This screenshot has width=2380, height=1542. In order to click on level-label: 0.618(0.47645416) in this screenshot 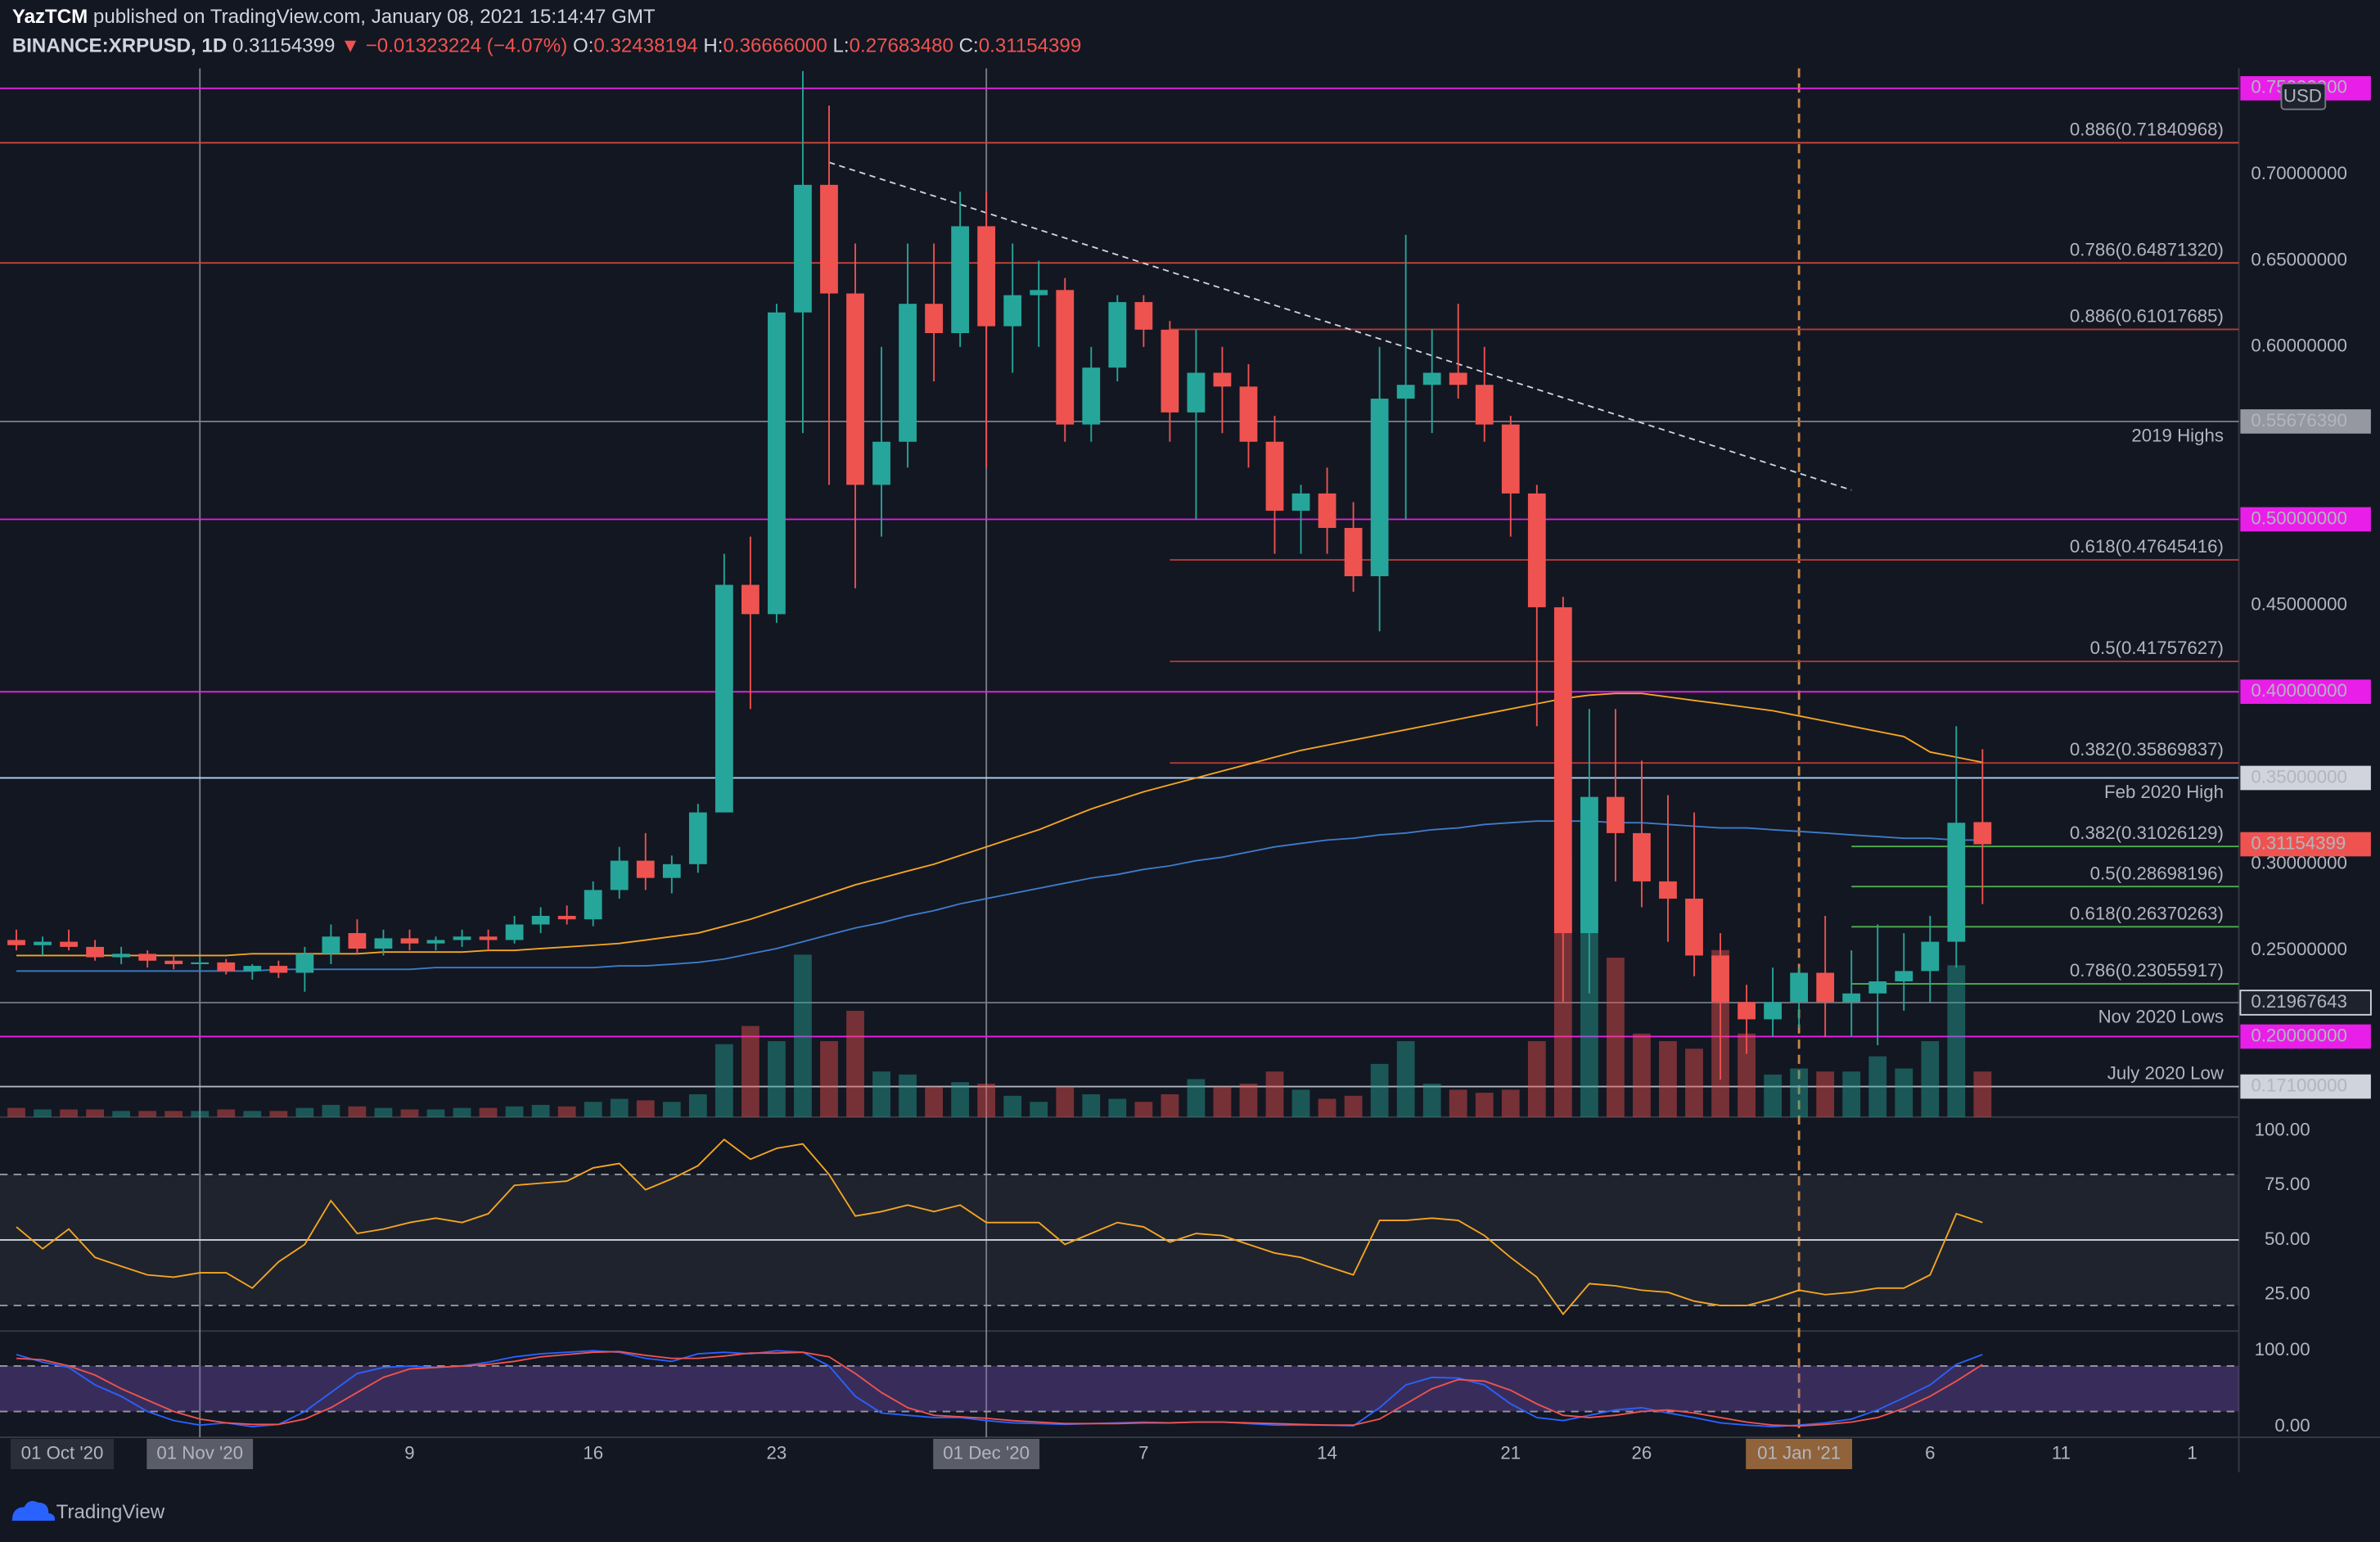, I will do `click(2147, 547)`.